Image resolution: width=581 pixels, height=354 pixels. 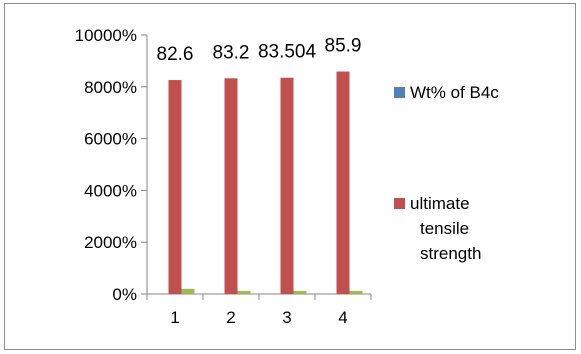 What do you see at coordinates (287, 185) in the screenshot?
I see `bar-s2-c3` at bounding box center [287, 185].